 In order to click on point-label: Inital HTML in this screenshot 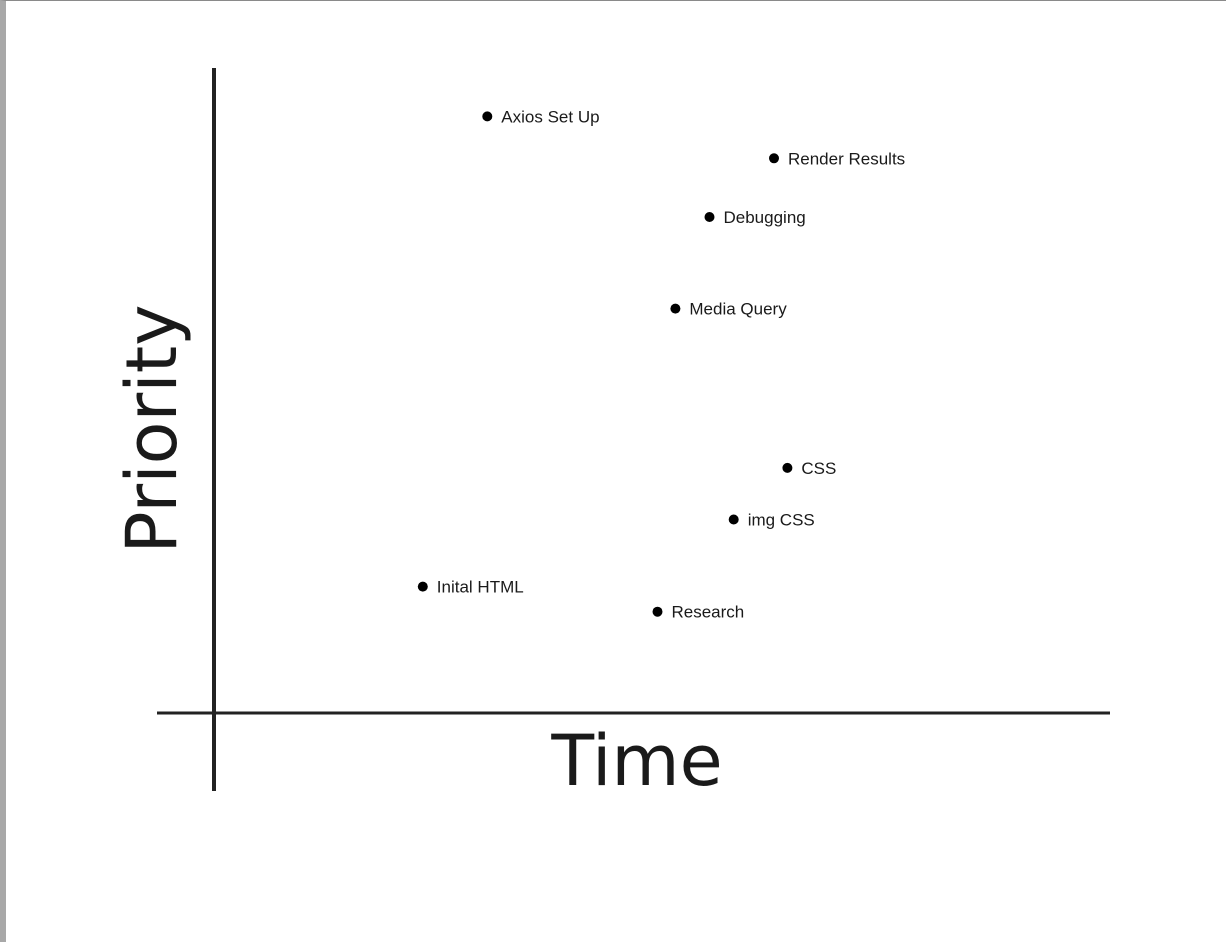, I will do `click(480, 587)`.